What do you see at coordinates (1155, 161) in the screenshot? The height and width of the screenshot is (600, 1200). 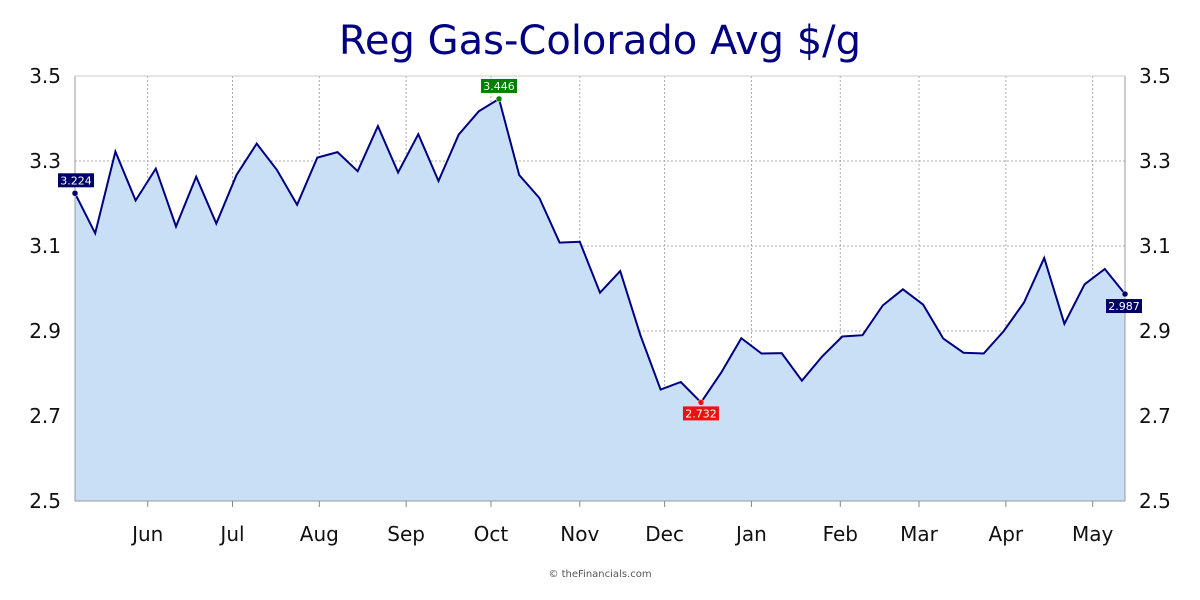 I see `y-tick-label-right: 3.3` at bounding box center [1155, 161].